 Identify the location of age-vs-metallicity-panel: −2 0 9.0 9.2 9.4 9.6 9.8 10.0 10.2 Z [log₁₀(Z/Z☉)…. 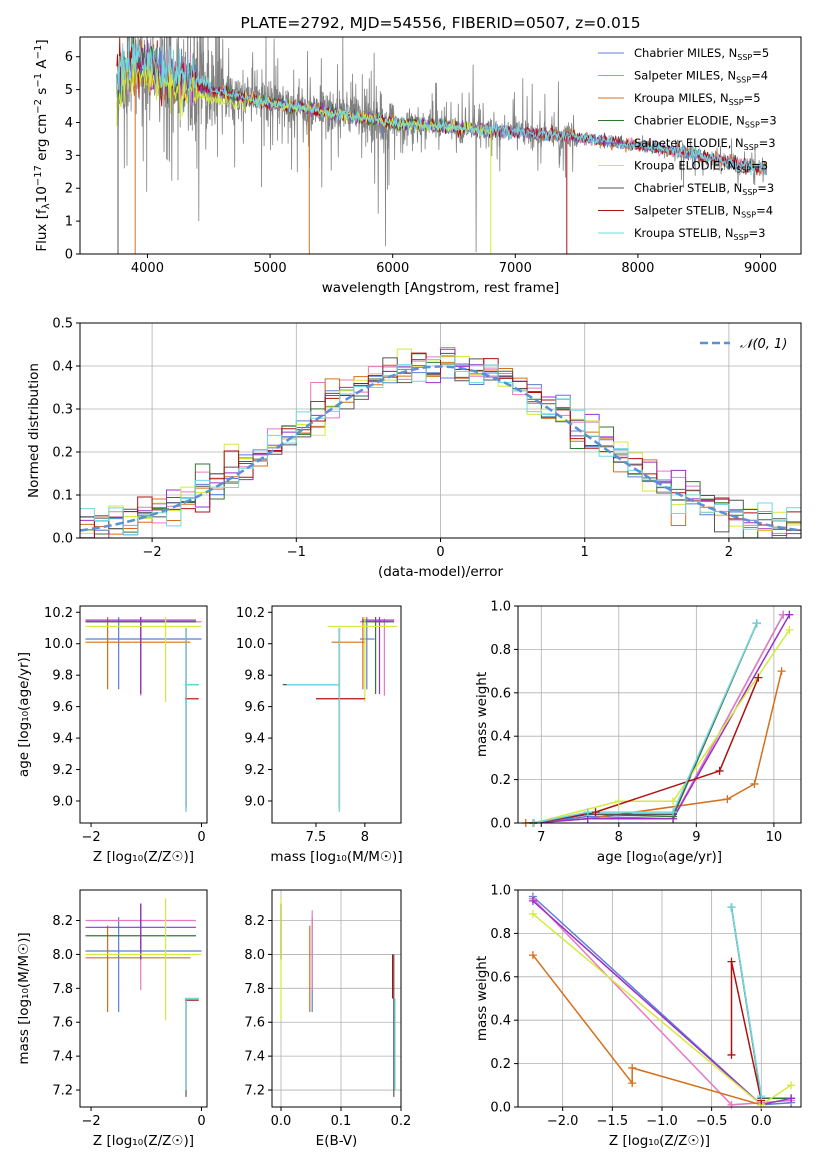
(112, 735).